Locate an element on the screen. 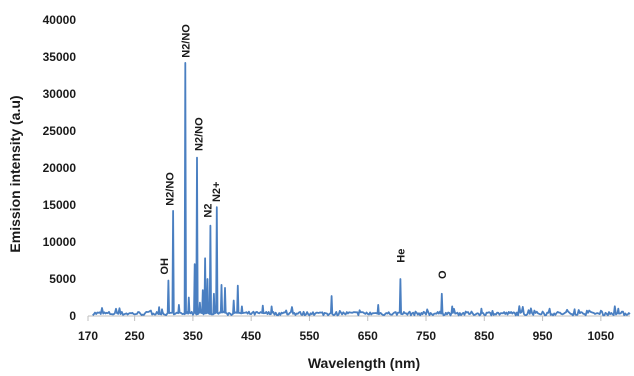 Image resolution: width=634 pixels, height=376 pixels. y-axis-title: Emission intensity (a.u) is located at coordinates (15, 173).